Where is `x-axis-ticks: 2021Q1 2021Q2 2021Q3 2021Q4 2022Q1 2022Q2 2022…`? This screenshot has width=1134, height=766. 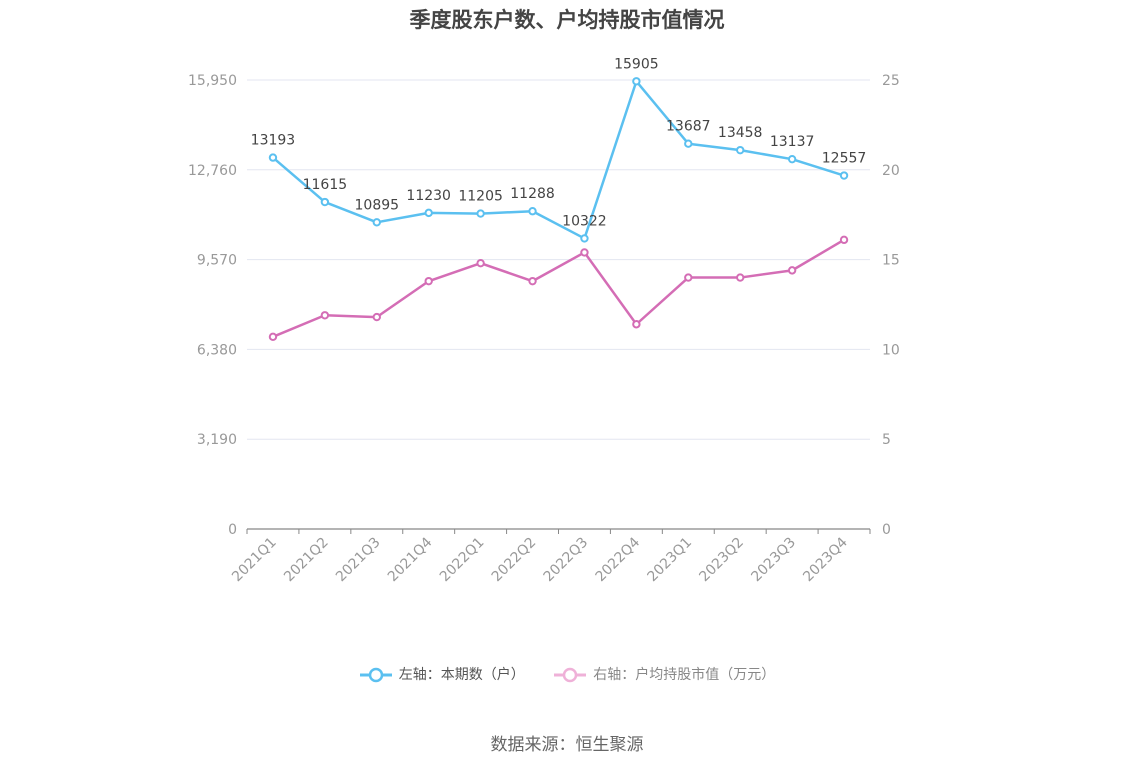
x-axis-ticks: 2021Q1 2021Q2 2021Q3 2021Q4 2022Q1 2022Q2 2022… is located at coordinates (540, 559).